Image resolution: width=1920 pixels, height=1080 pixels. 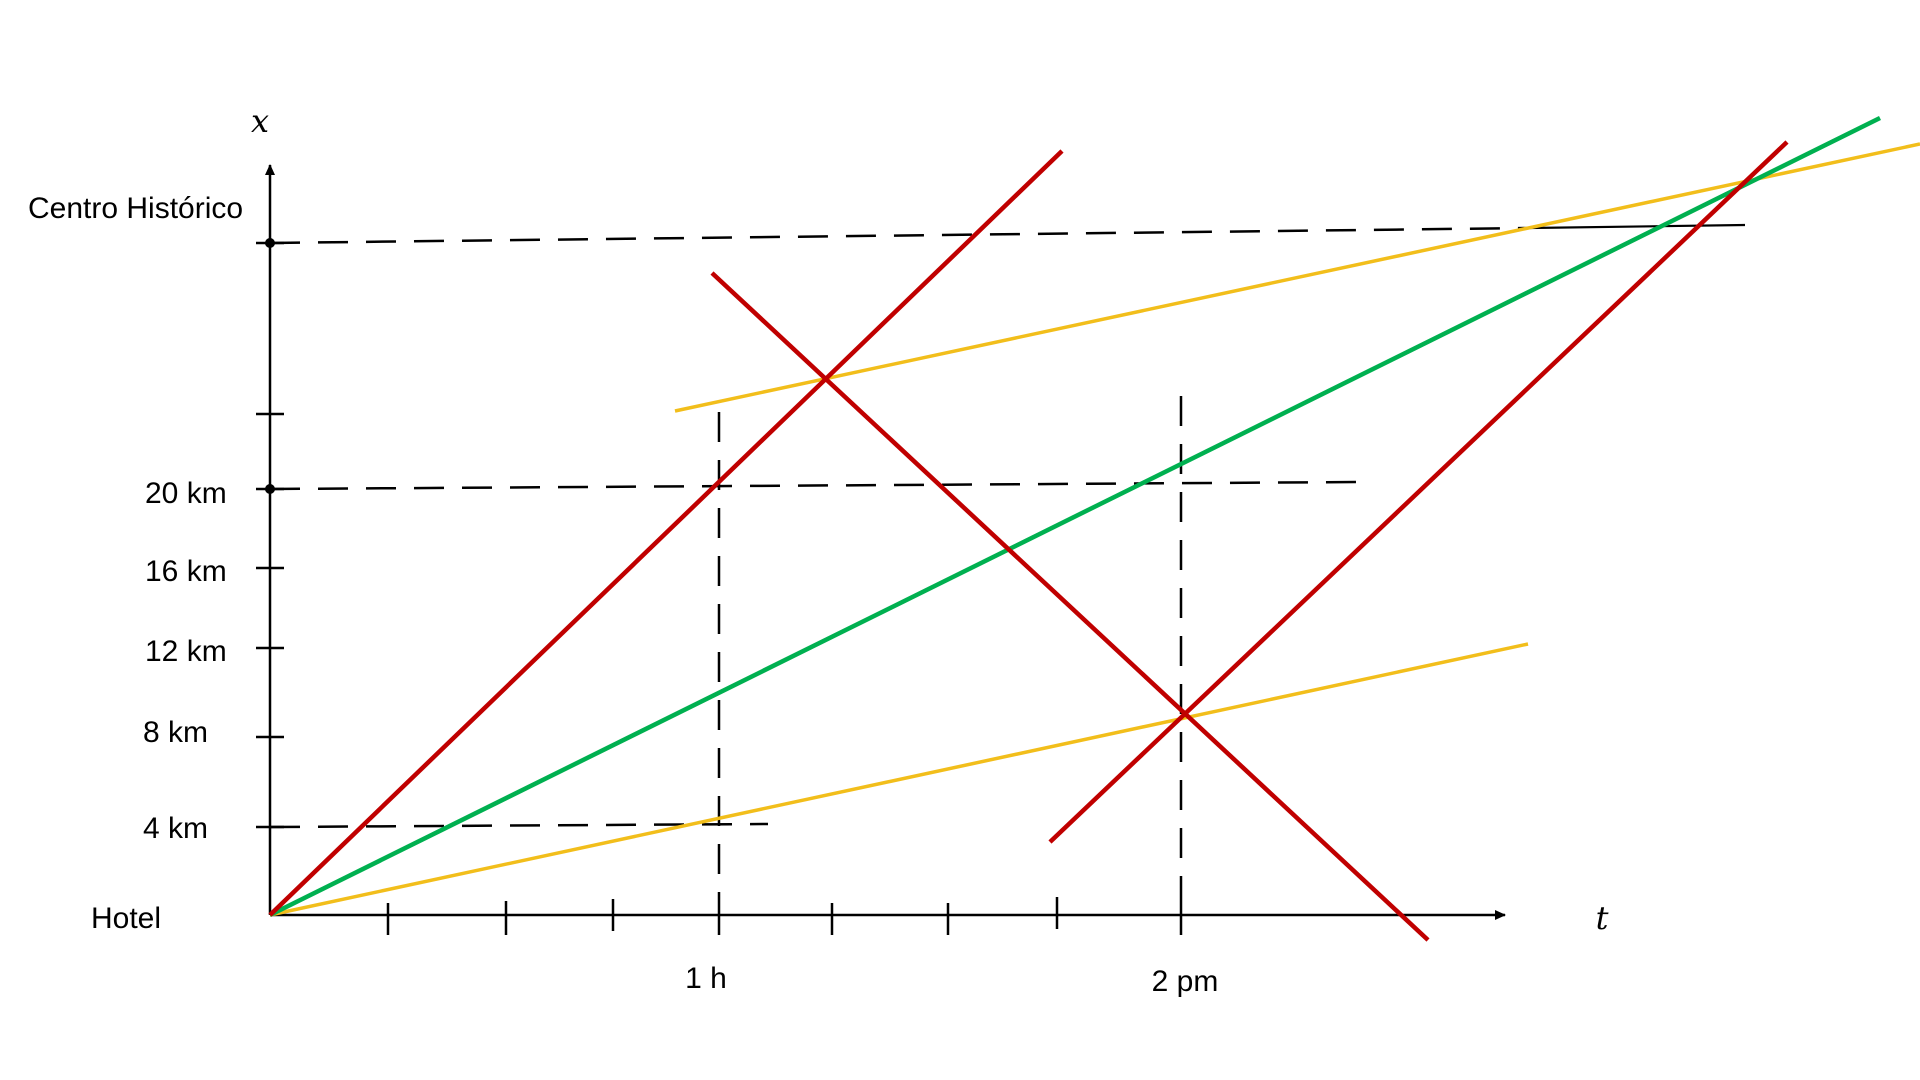 What do you see at coordinates (1602, 918) in the screenshot?
I see `x-axis-variable: t` at bounding box center [1602, 918].